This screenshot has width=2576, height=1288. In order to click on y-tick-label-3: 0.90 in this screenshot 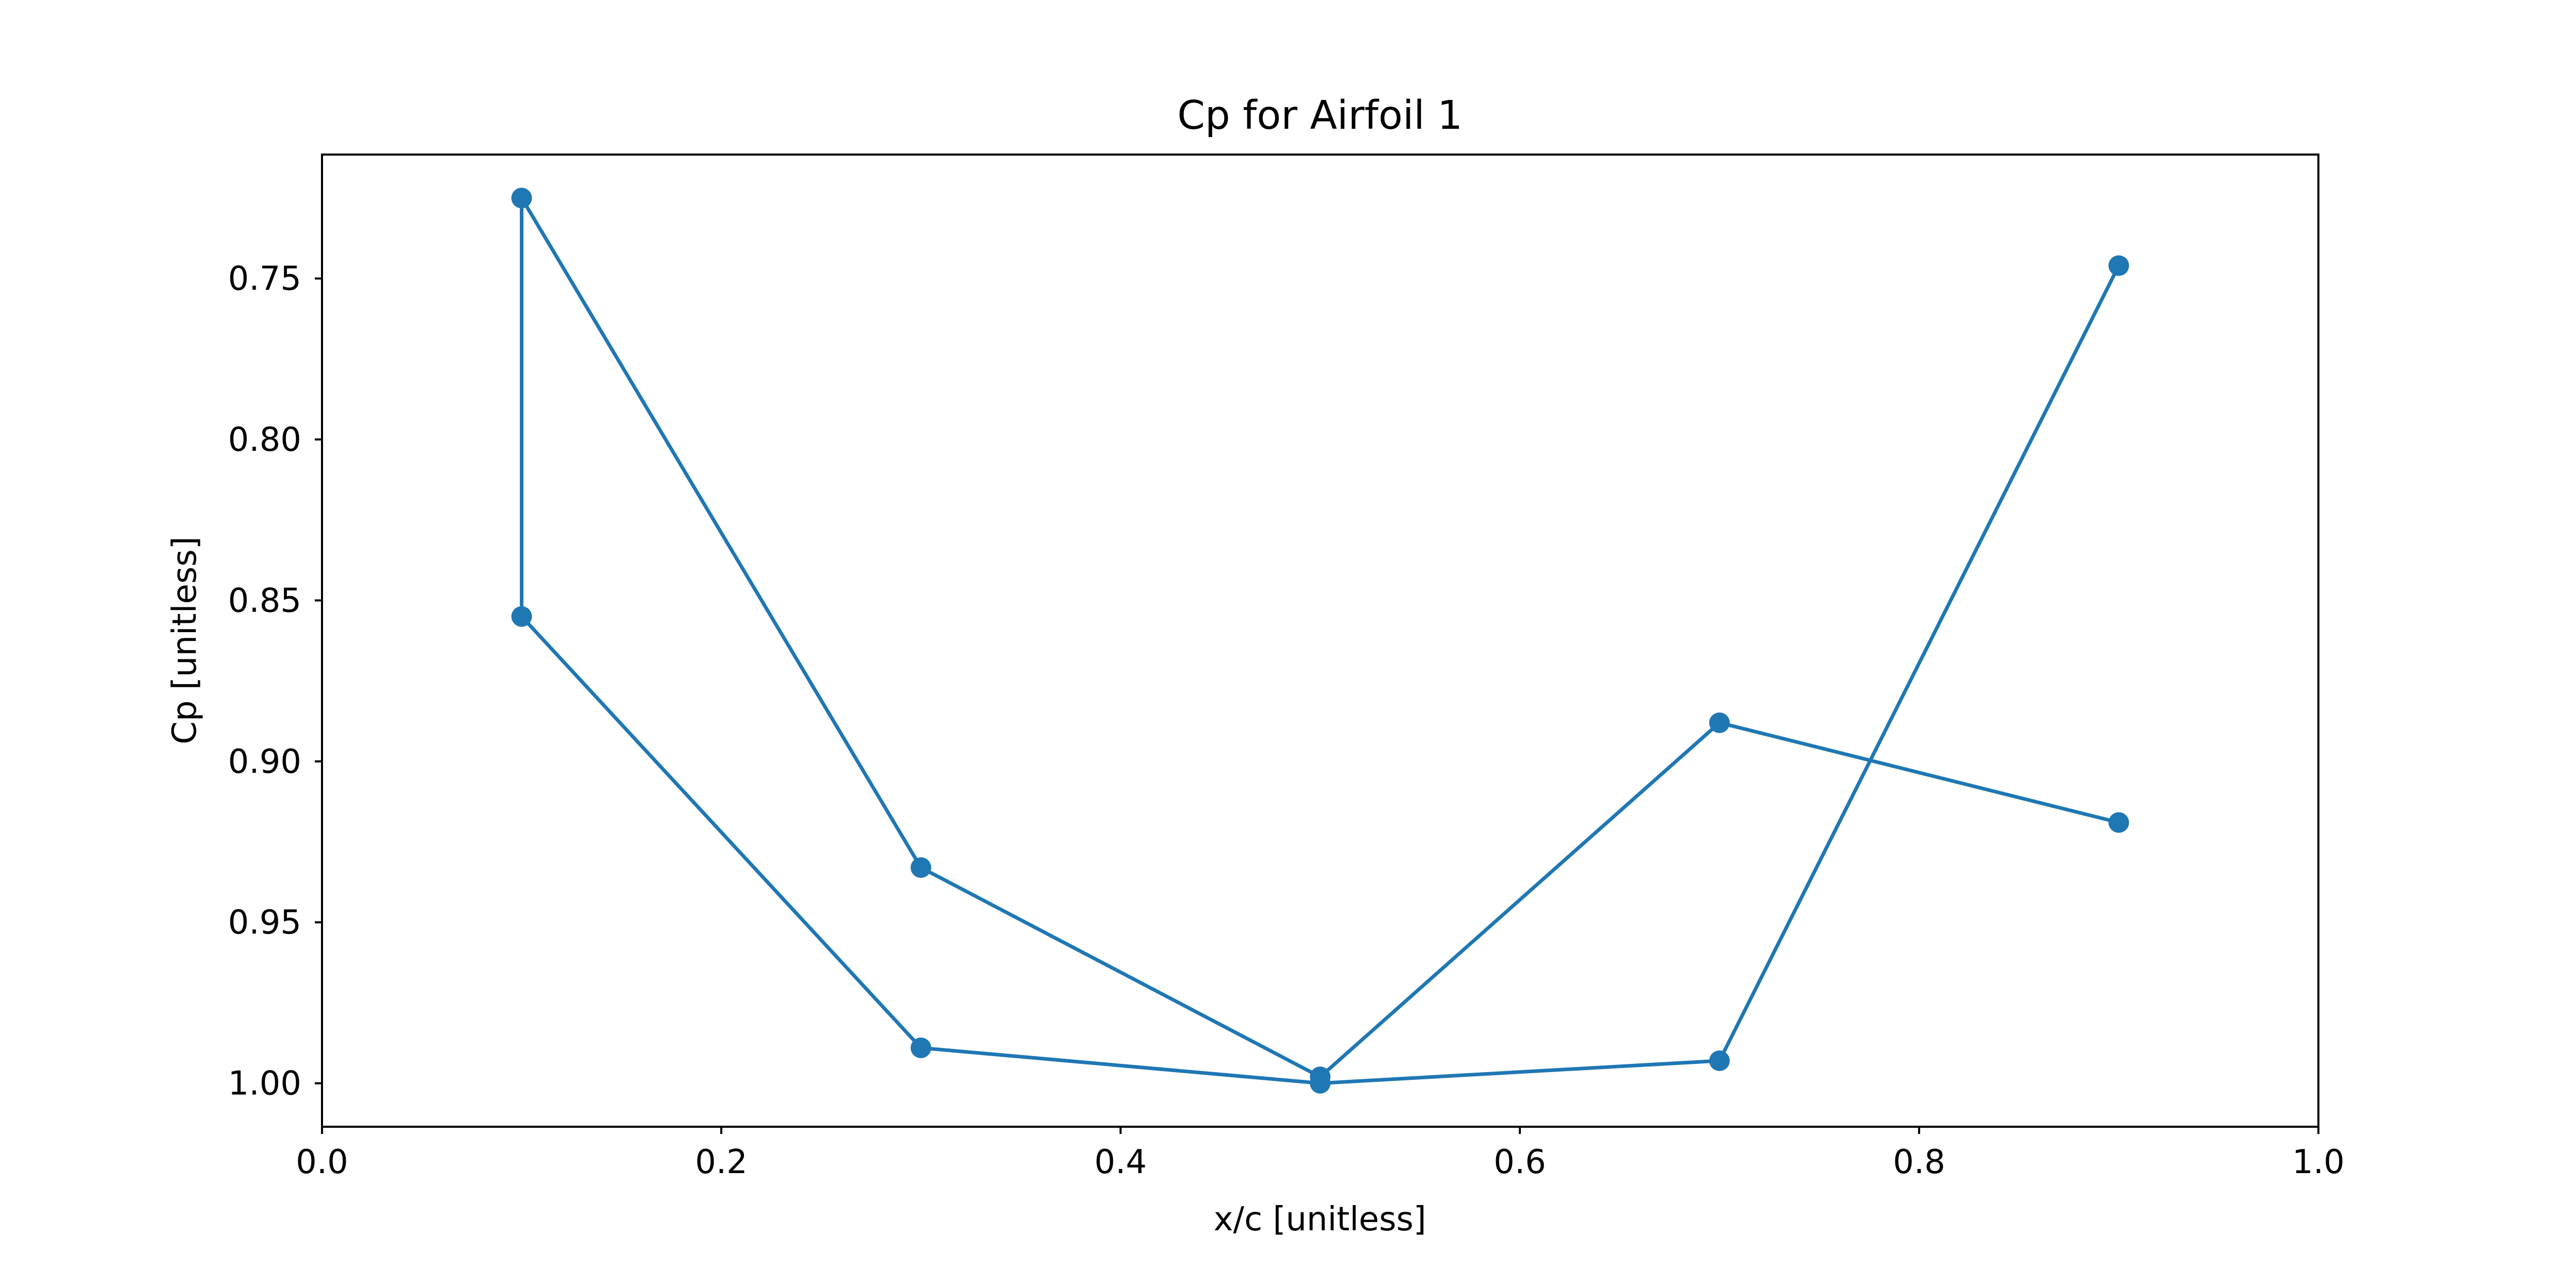, I will do `click(265, 762)`.